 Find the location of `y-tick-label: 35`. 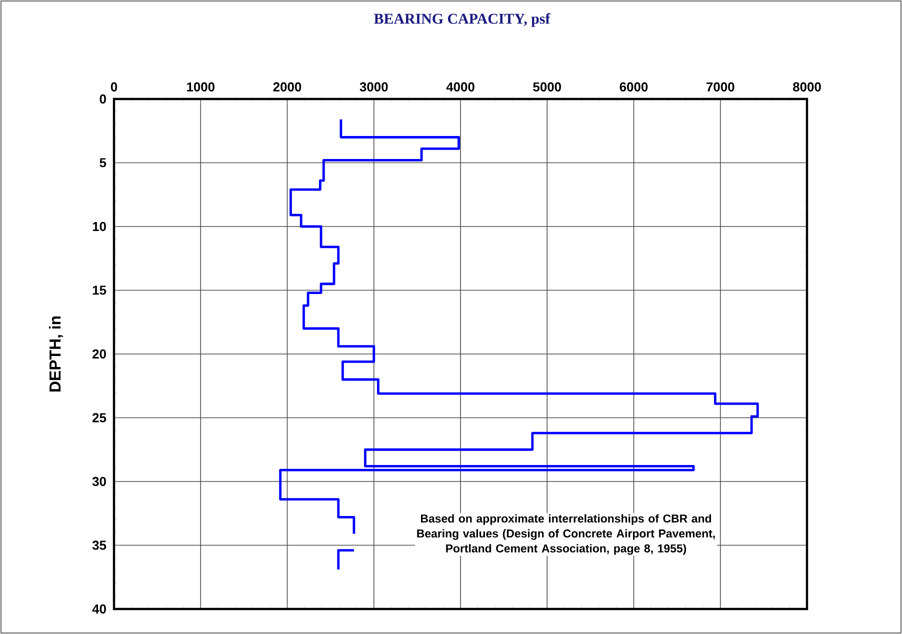

y-tick-label: 35 is located at coordinates (99, 545).